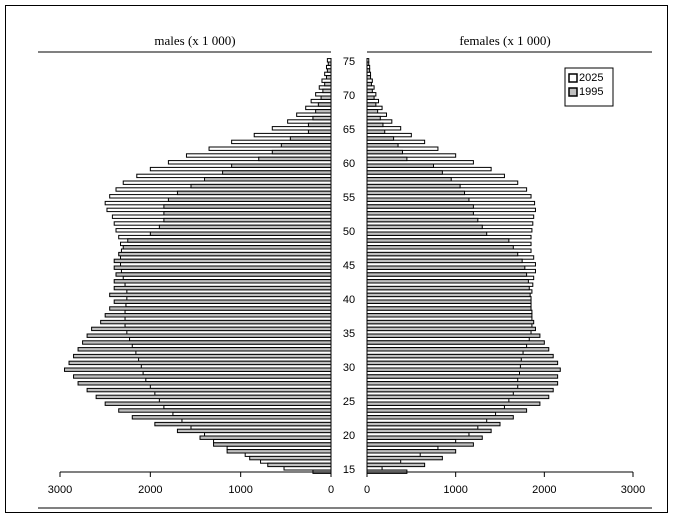  What do you see at coordinates (349, 164) in the screenshot?
I see `age-label: 60` at bounding box center [349, 164].